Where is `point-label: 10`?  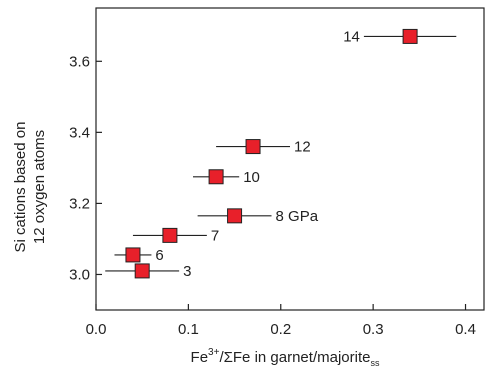
point-label: 10 is located at coordinates (251, 177).